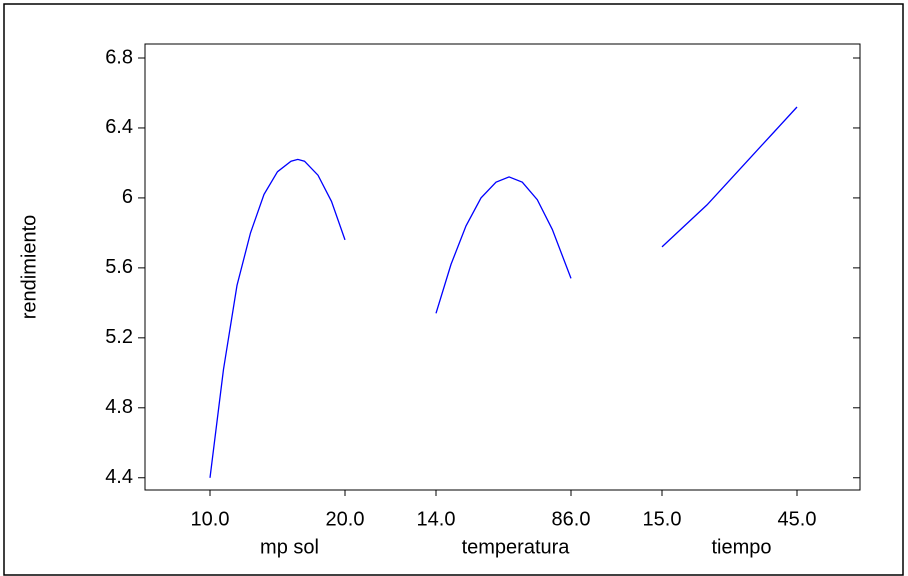 This screenshot has width=908, height=576. Describe the element at coordinates (210, 519) in the screenshot. I see `x-tick-label: 10.0` at that location.